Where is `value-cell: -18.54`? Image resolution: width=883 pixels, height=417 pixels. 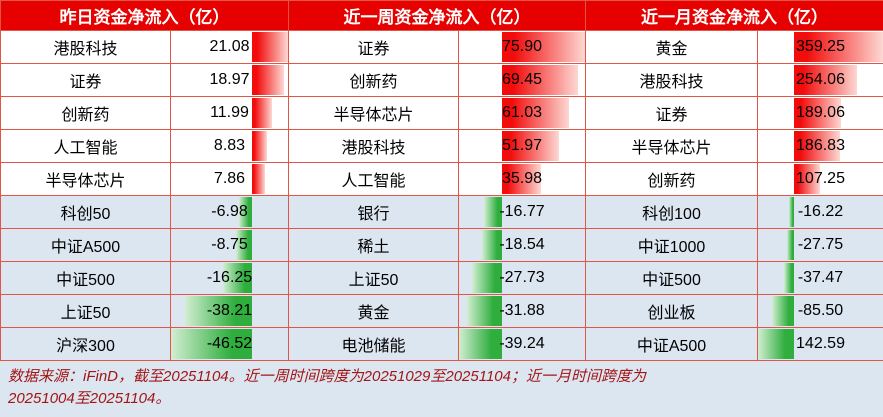 value-cell: -18.54 is located at coordinates (522, 245).